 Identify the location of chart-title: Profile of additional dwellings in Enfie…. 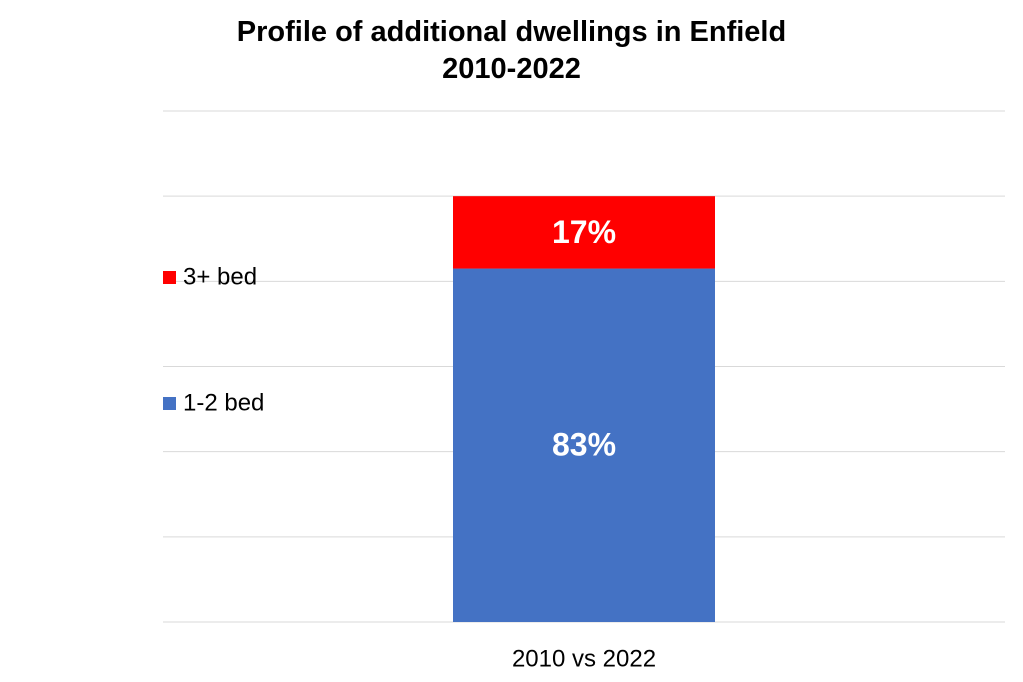
(511, 50).